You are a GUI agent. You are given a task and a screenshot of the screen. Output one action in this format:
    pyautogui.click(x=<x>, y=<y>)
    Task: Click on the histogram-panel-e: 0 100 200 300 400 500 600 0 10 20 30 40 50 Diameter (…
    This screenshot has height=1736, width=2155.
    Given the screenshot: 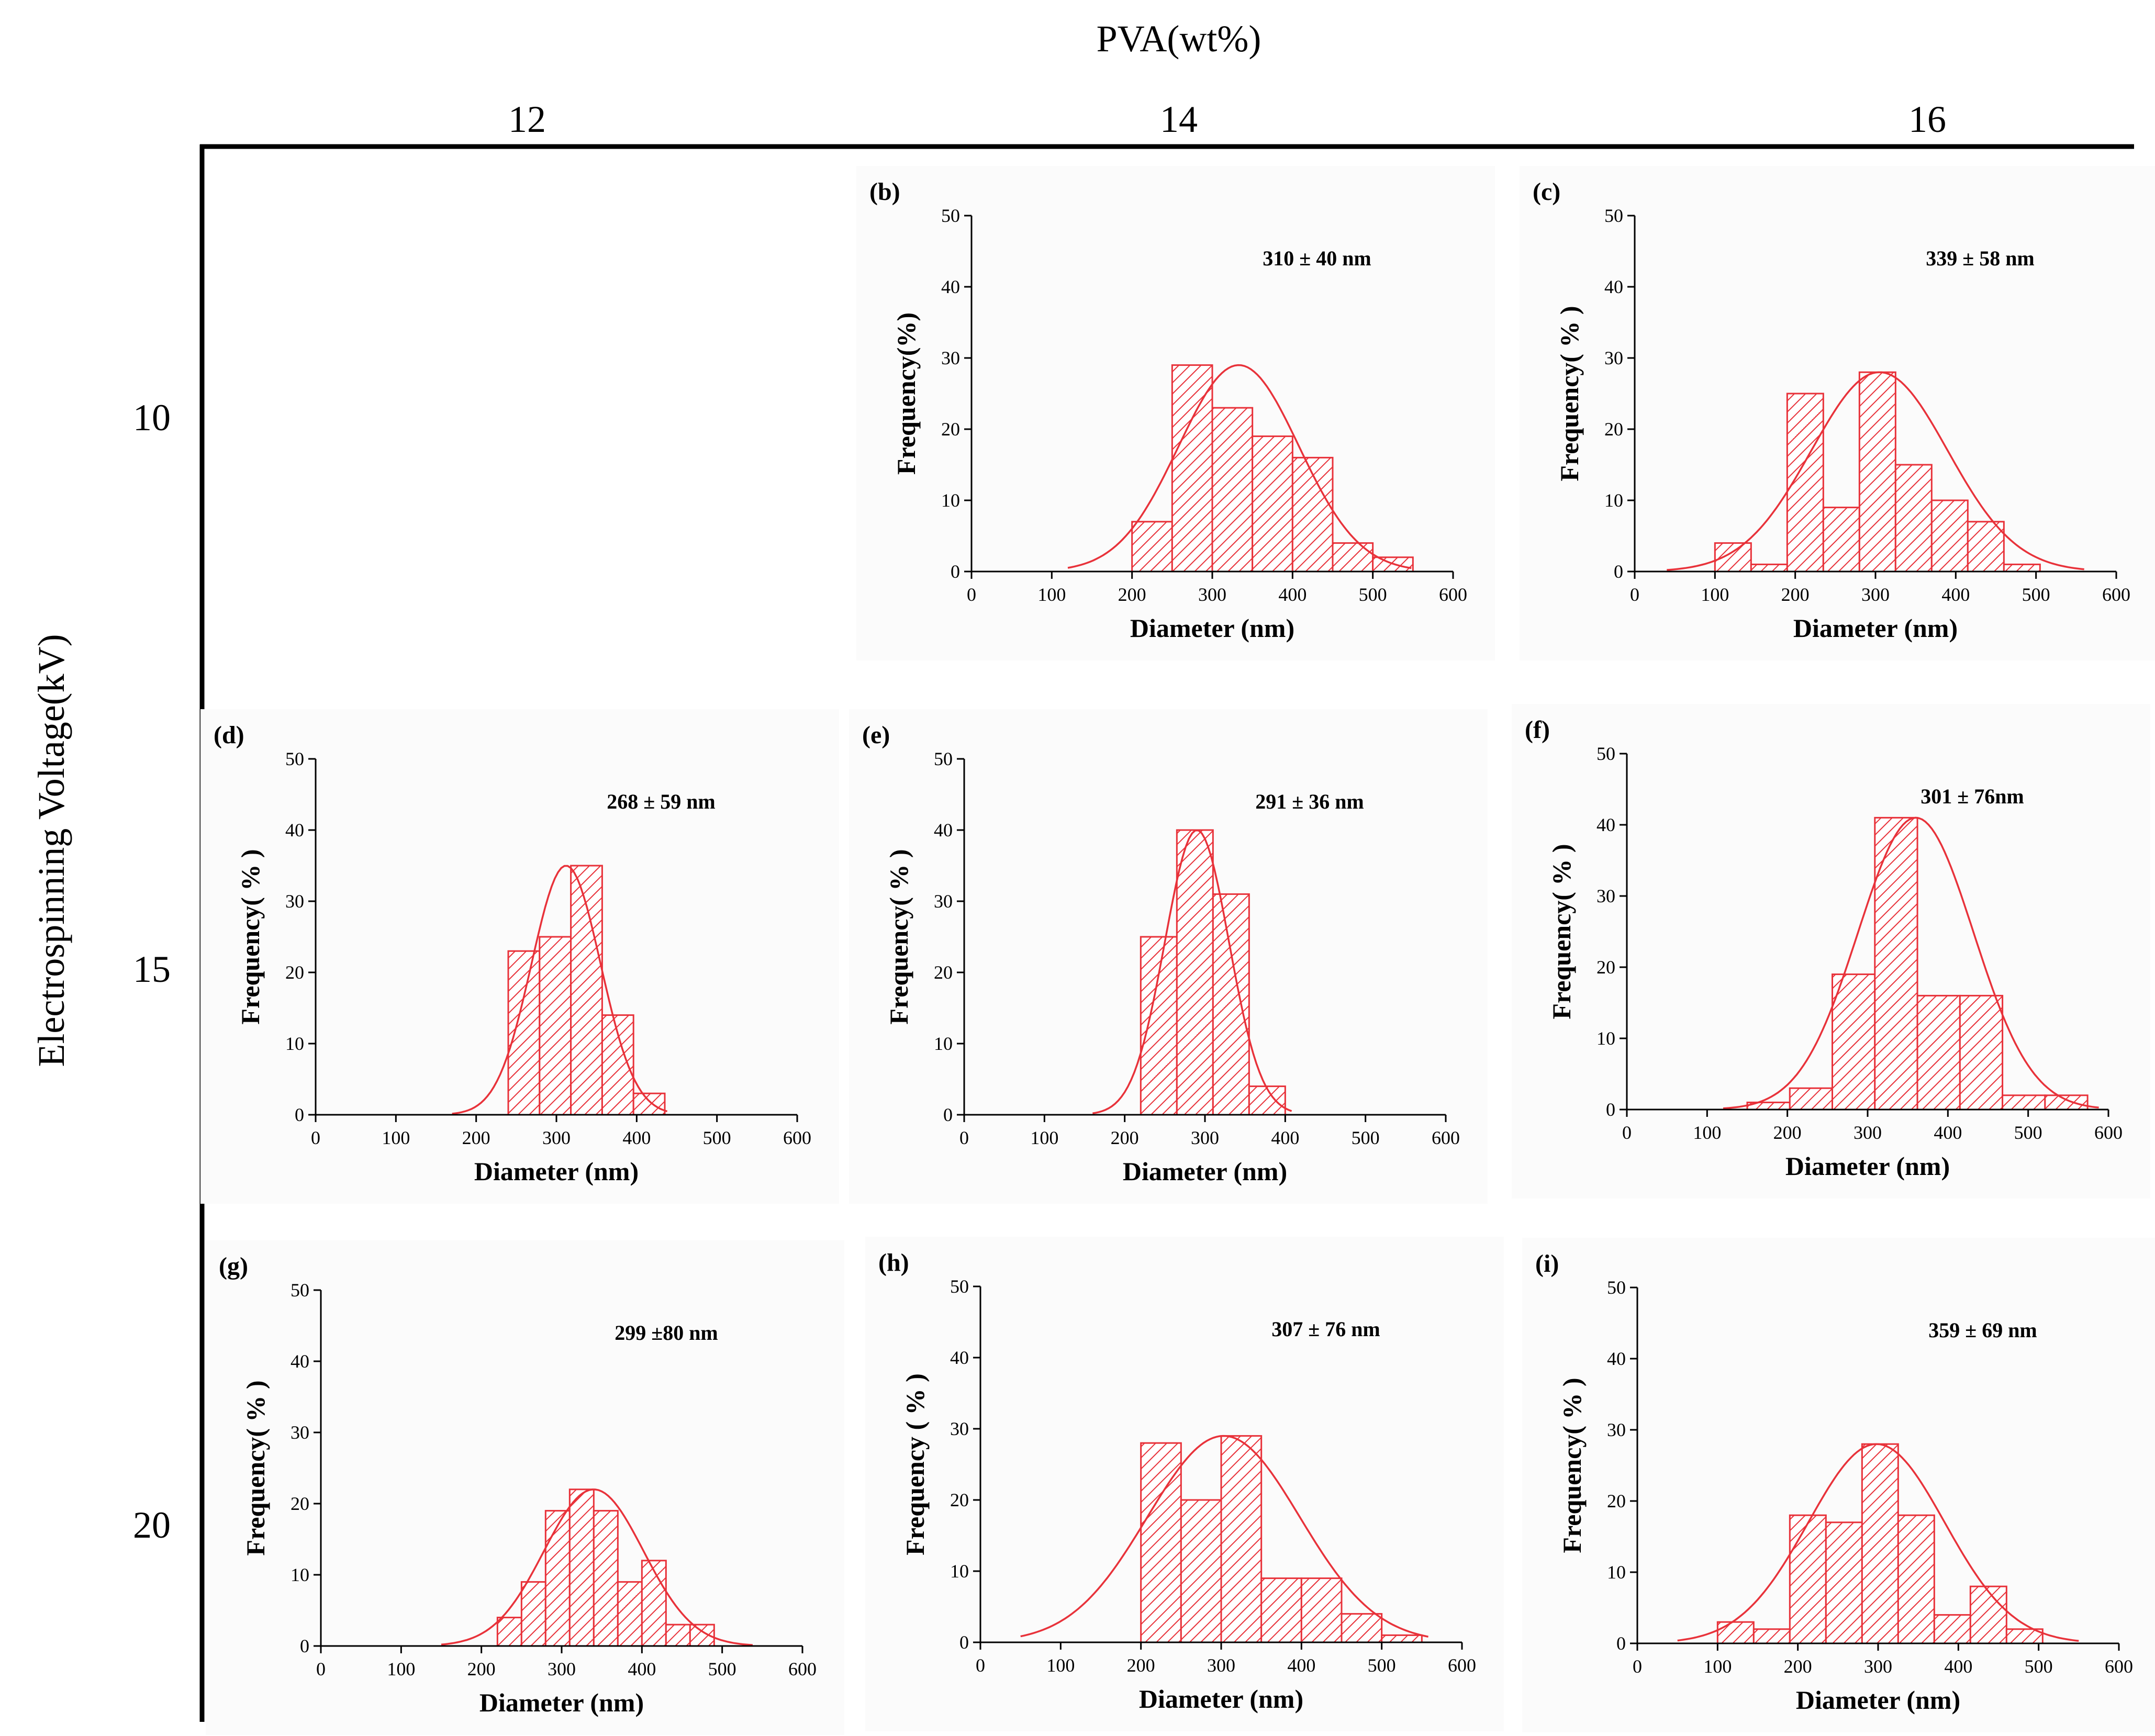 What is the action you would take?
    pyautogui.click(x=1169, y=956)
    